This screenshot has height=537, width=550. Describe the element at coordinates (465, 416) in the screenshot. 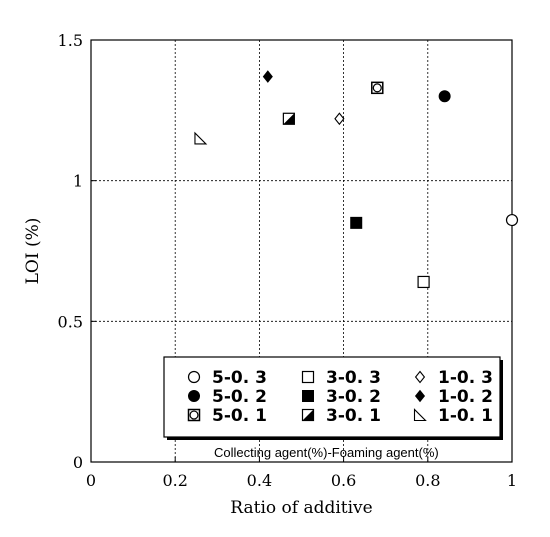

I see `legend-label: 1-0. 1` at that location.